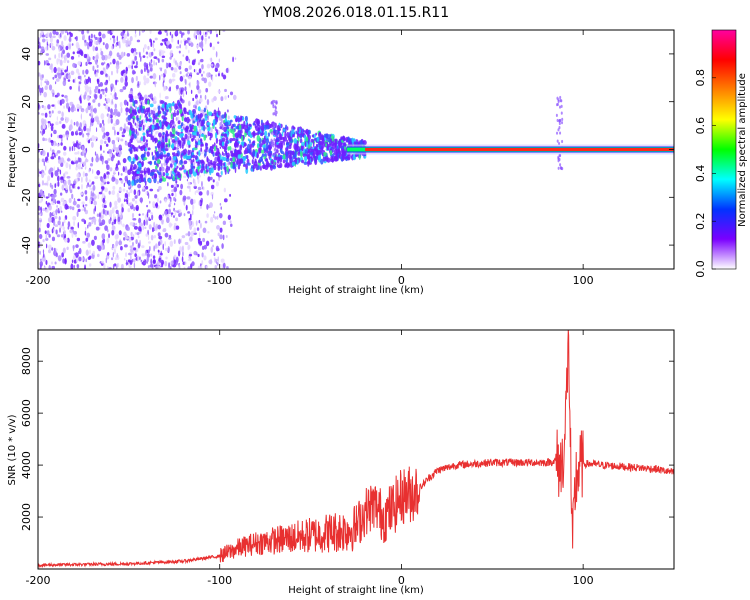  I want to click on snr-y-tick-label: 6000, so click(26, 413).